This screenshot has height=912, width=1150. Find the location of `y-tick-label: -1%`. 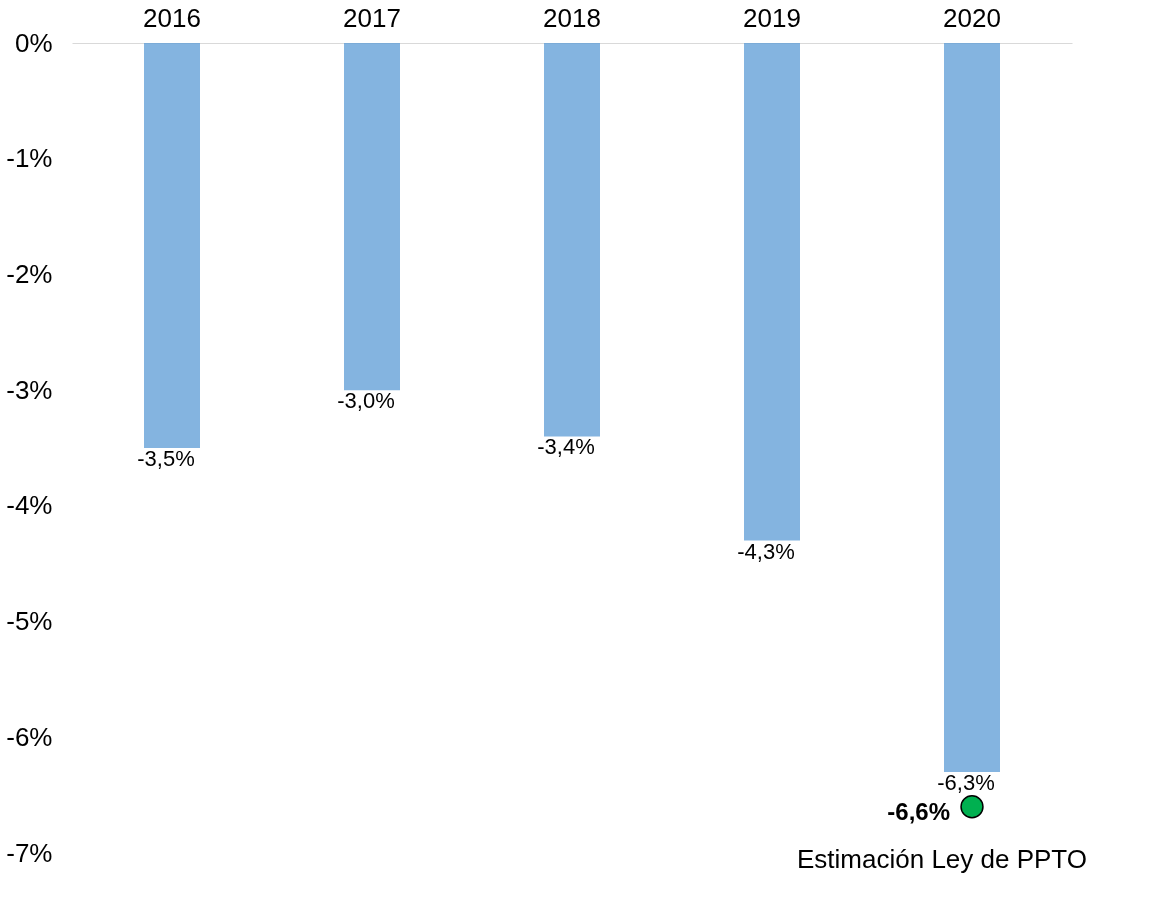

y-tick-label: -1% is located at coordinates (29, 158).